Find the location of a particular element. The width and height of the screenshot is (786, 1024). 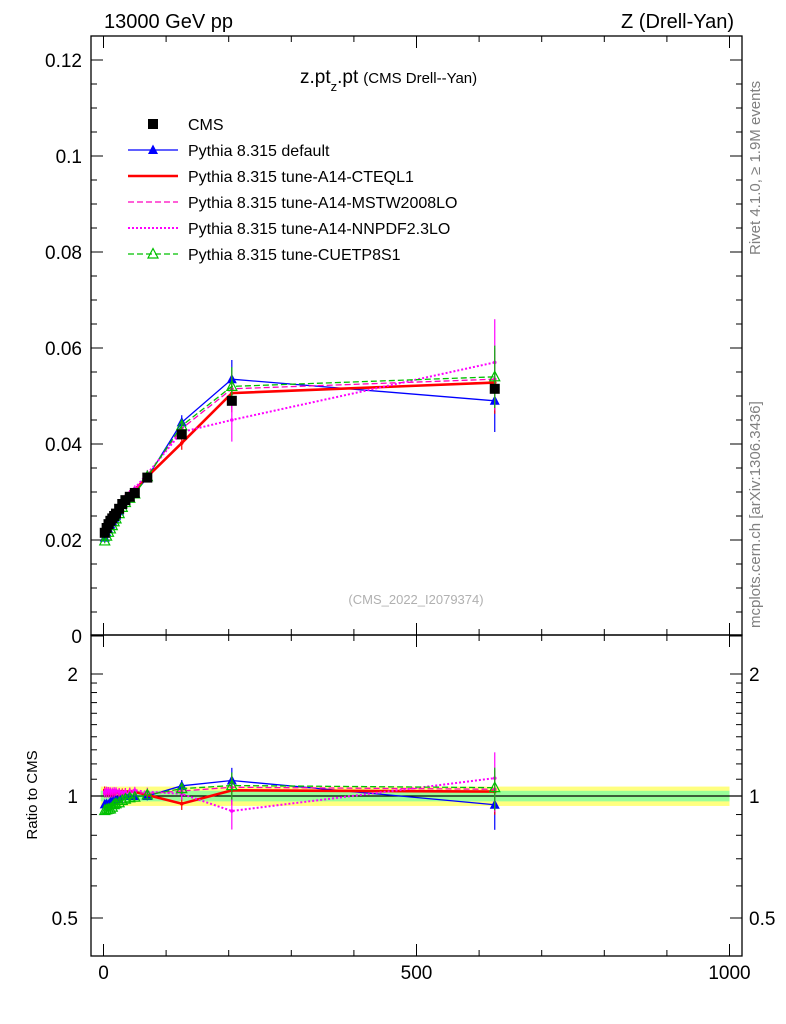

main-panel-series is located at coordinates (299, 432).